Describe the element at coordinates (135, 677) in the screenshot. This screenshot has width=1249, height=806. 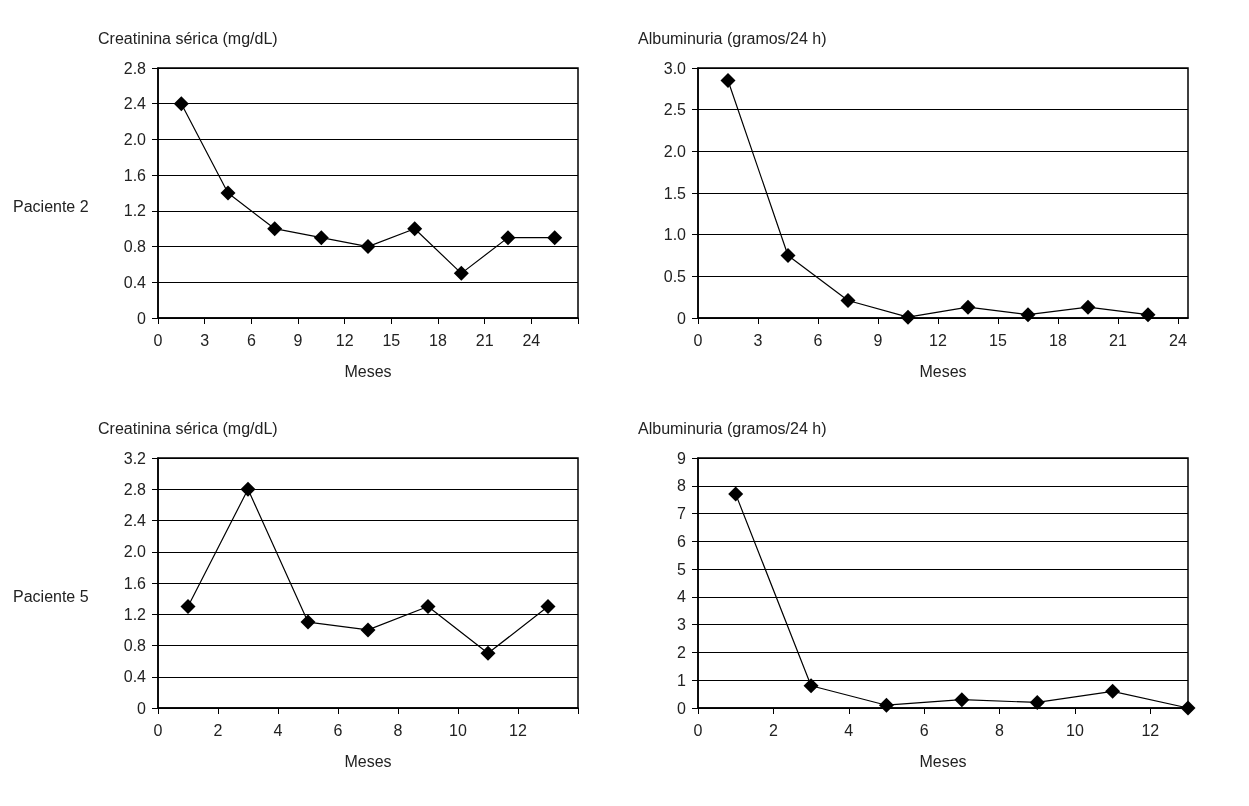
I see `y-tick-label: 0.4` at that location.